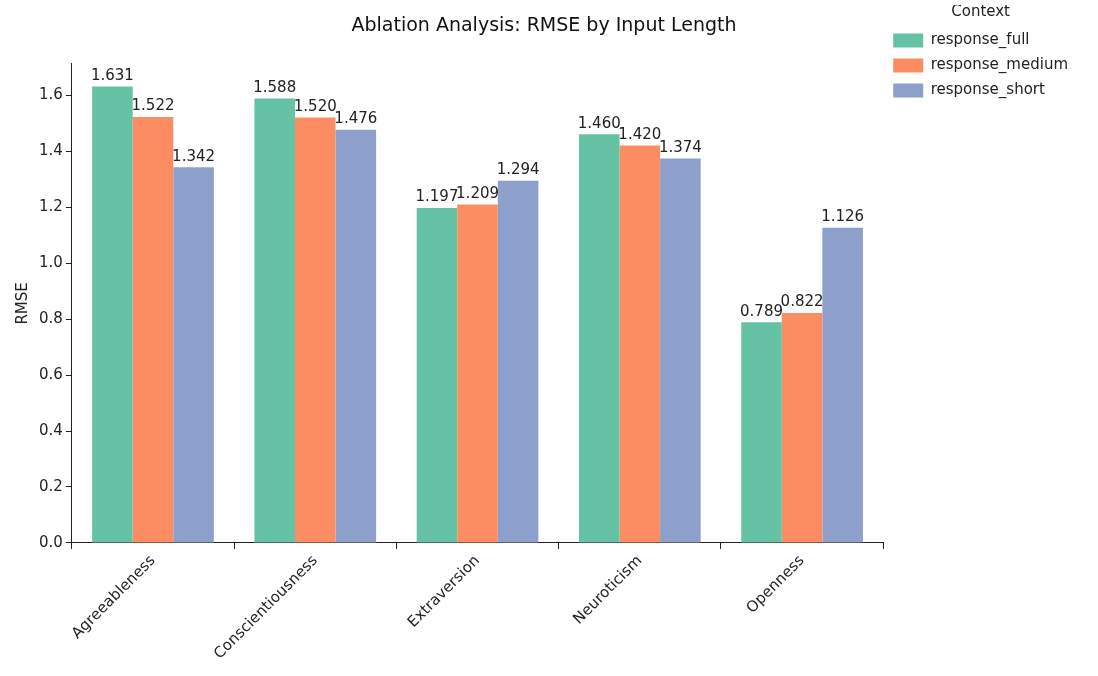 Image resolution: width=1098 pixels, height=676 pixels. What do you see at coordinates (51, 261) in the screenshot?
I see `y-tick-label: 1.0` at bounding box center [51, 261].